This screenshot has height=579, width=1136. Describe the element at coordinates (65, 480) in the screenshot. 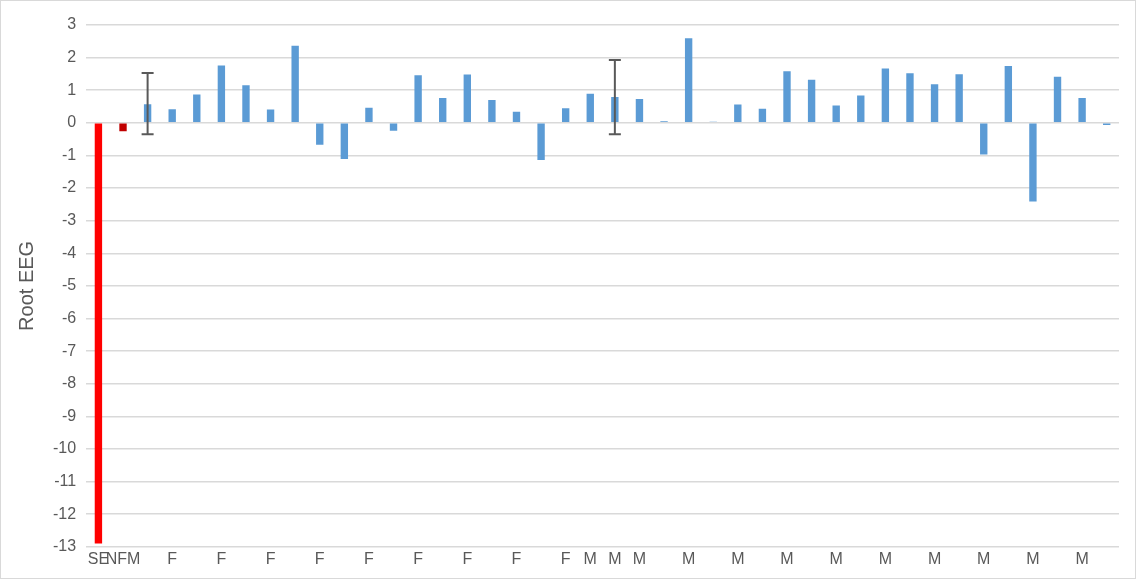

I see `y-tick-label: -11` at that location.